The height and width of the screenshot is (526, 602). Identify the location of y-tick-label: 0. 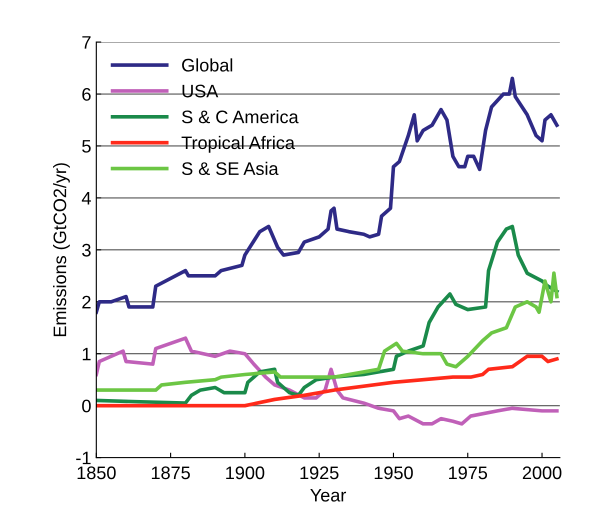
(86, 406).